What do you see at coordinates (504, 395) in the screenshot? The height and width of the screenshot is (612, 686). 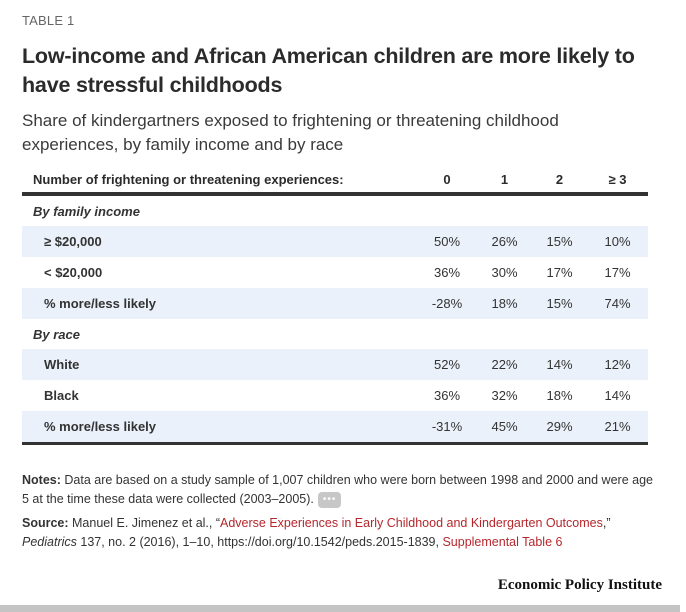 I see `cell: 32%` at bounding box center [504, 395].